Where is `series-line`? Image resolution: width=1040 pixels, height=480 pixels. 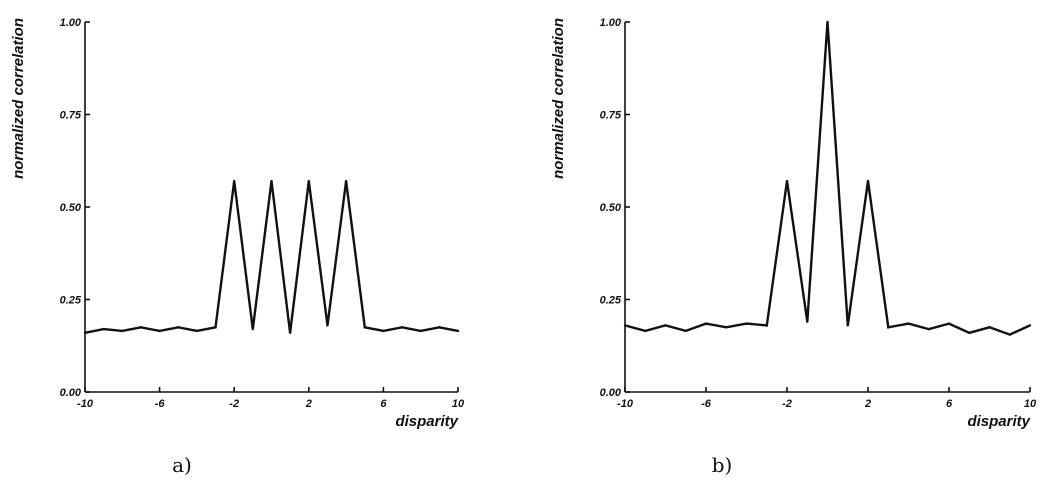 series-line is located at coordinates (271, 257).